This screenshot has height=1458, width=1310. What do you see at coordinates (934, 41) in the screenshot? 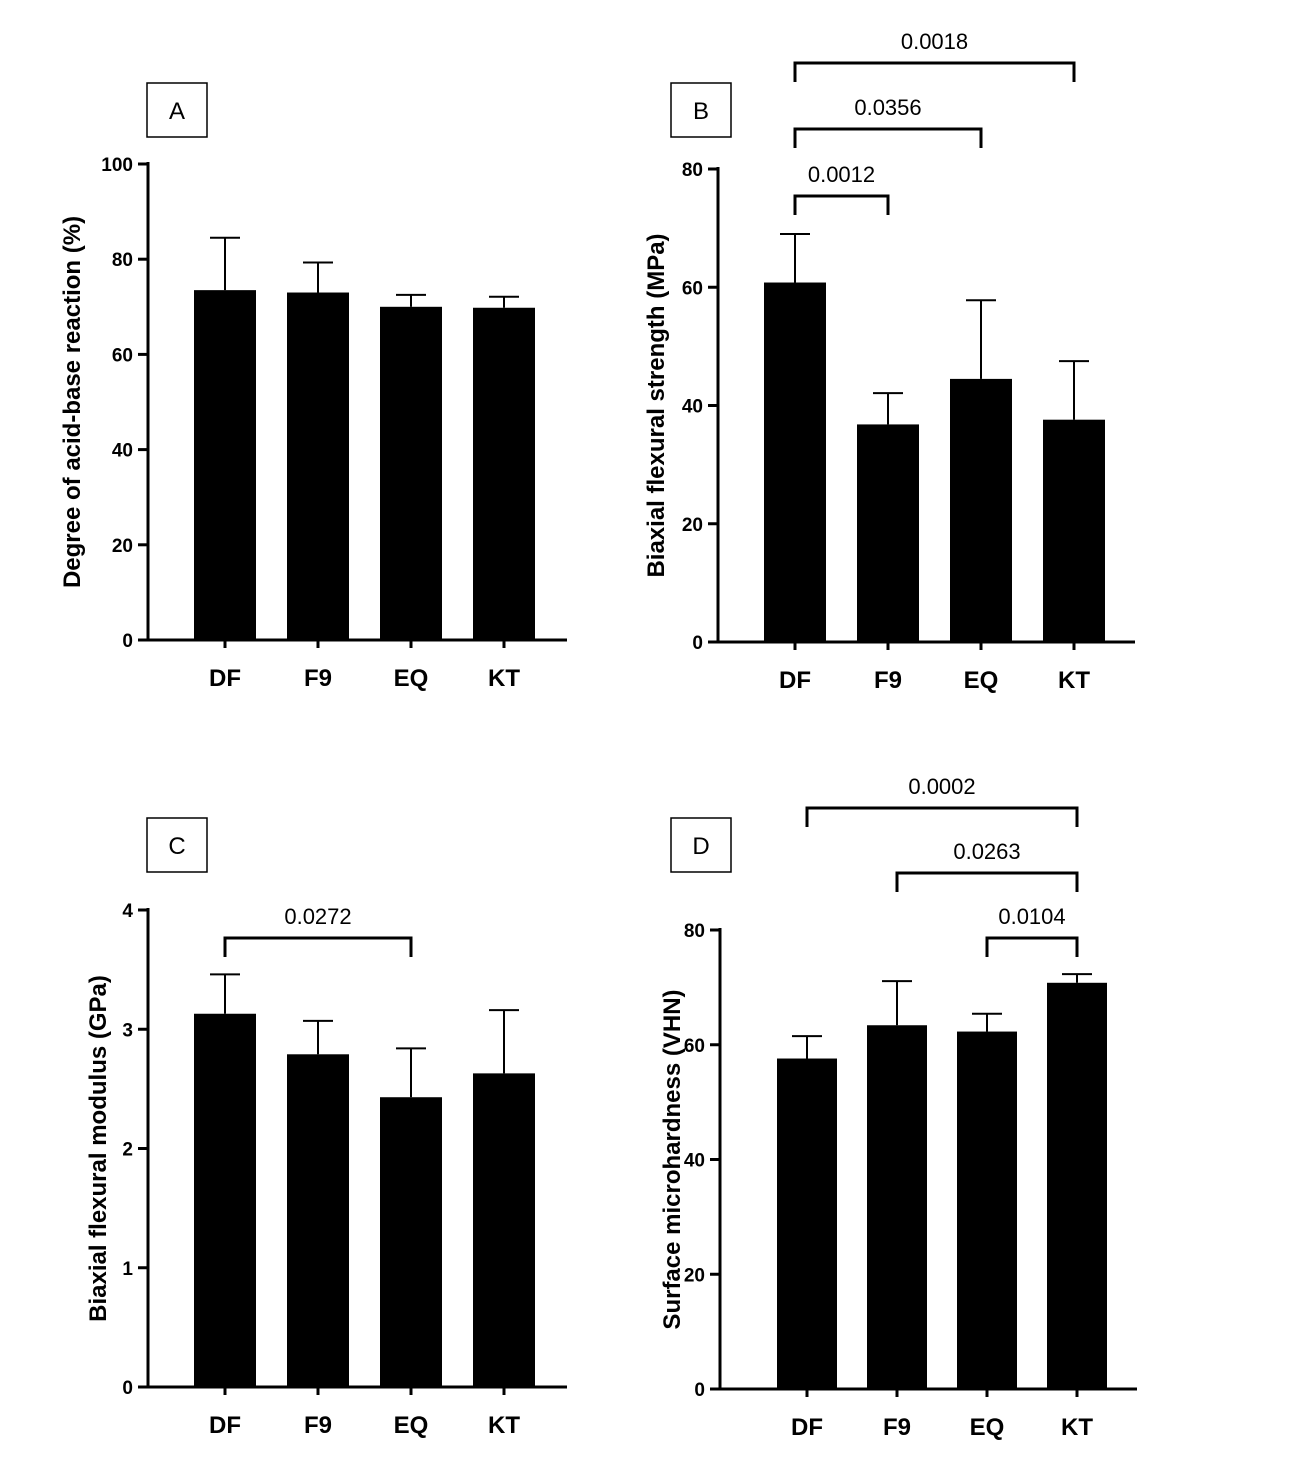
I see `p-value-label: 0.0018` at bounding box center [934, 41].